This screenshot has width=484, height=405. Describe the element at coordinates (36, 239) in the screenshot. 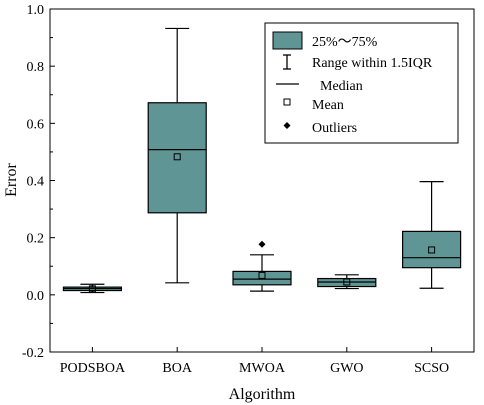

I see `y-tick-label-2: 0.2` at that location.